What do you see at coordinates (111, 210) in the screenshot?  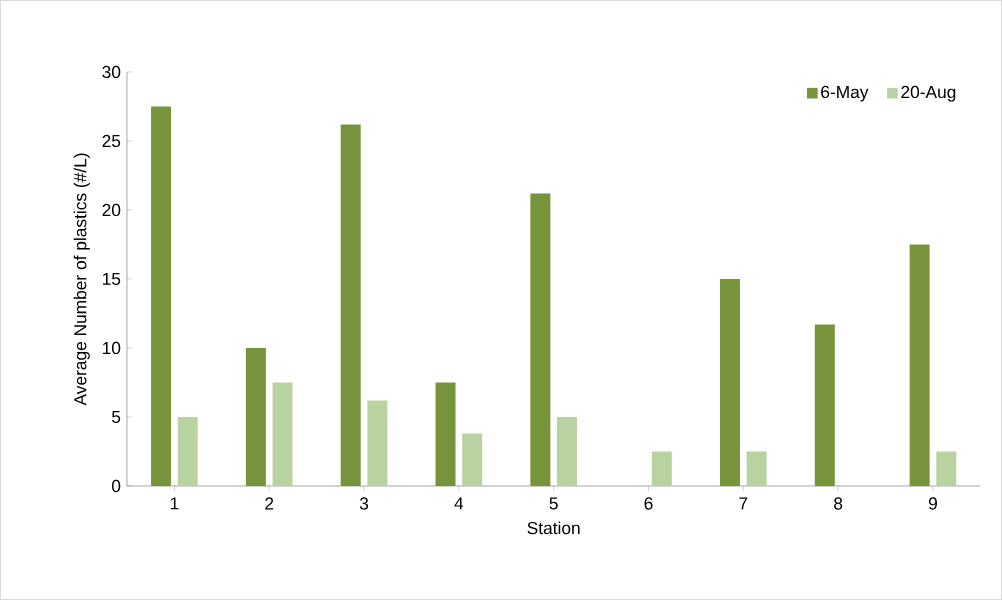 I see `y-tick-label: 20` at bounding box center [111, 210].